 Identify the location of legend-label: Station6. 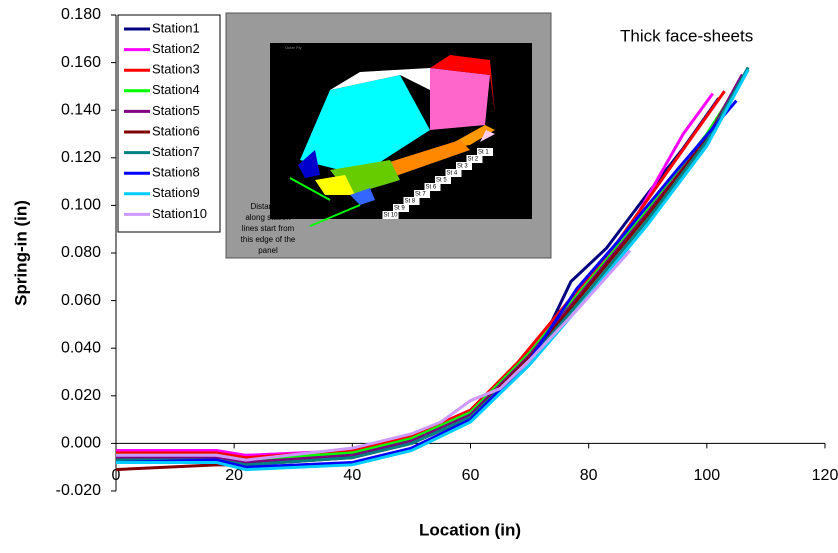
(176, 130).